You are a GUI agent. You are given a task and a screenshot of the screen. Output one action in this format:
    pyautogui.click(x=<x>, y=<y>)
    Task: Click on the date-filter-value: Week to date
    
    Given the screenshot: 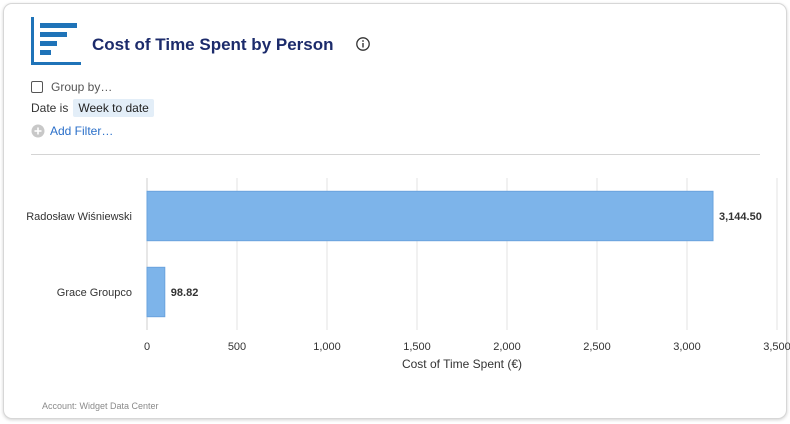 What is the action you would take?
    pyautogui.click(x=113, y=108)
    